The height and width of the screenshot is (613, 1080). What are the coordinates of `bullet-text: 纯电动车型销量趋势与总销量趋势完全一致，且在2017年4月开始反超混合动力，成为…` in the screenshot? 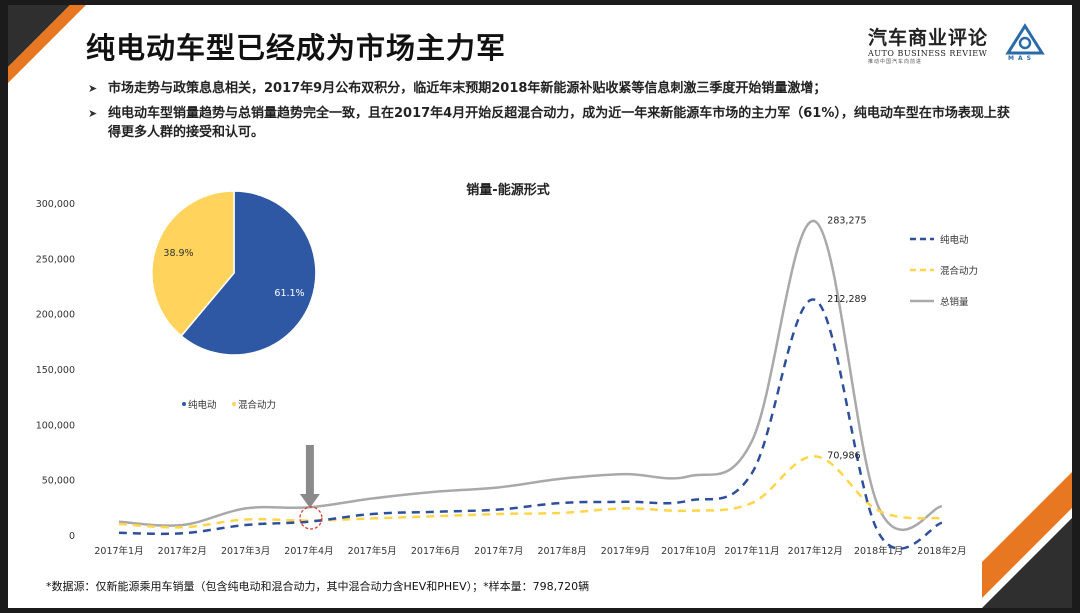 It's located at (559, 123).